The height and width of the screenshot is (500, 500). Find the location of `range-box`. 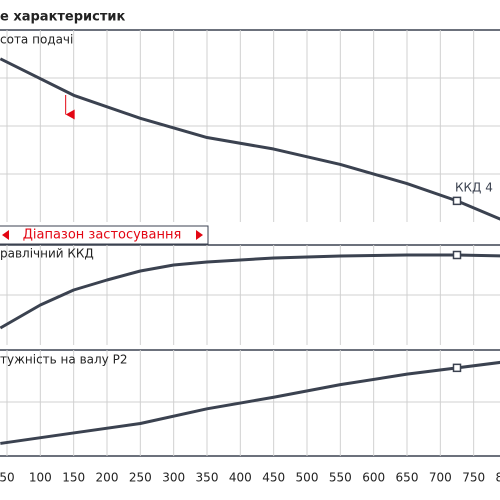

range-box is located at coordinates (104, 235).